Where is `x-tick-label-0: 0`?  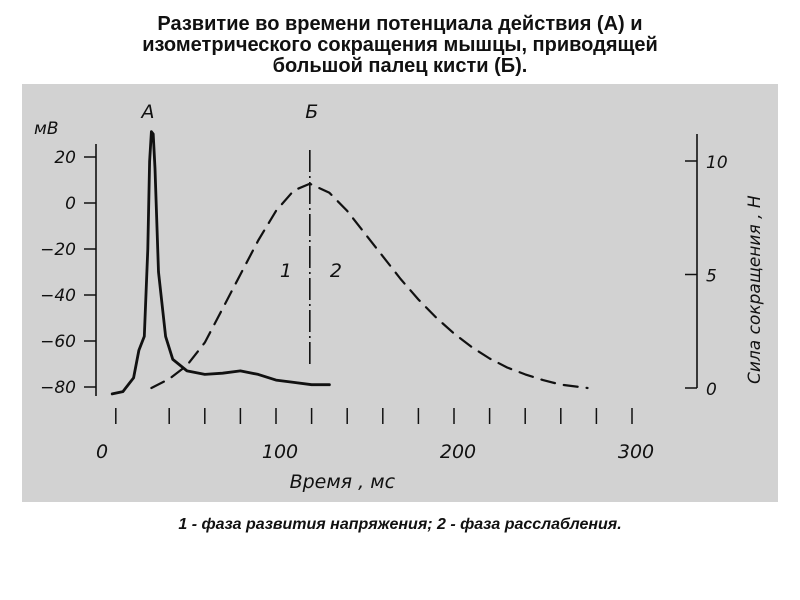 x-tick-label-0: 0 is located at coordinates (102, 452).